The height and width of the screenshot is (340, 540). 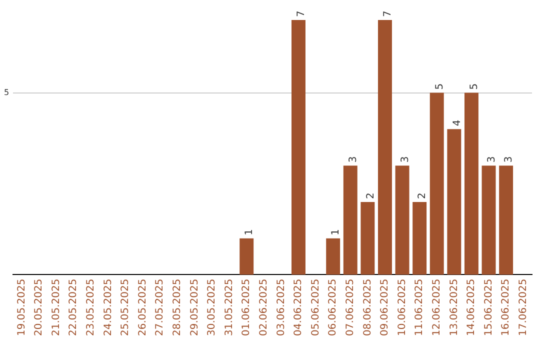 What do you see at coordinates (506, 307) in the screenshot?
I see `x-tick-label: 16.06.2025` at bounding box center [506, 307].